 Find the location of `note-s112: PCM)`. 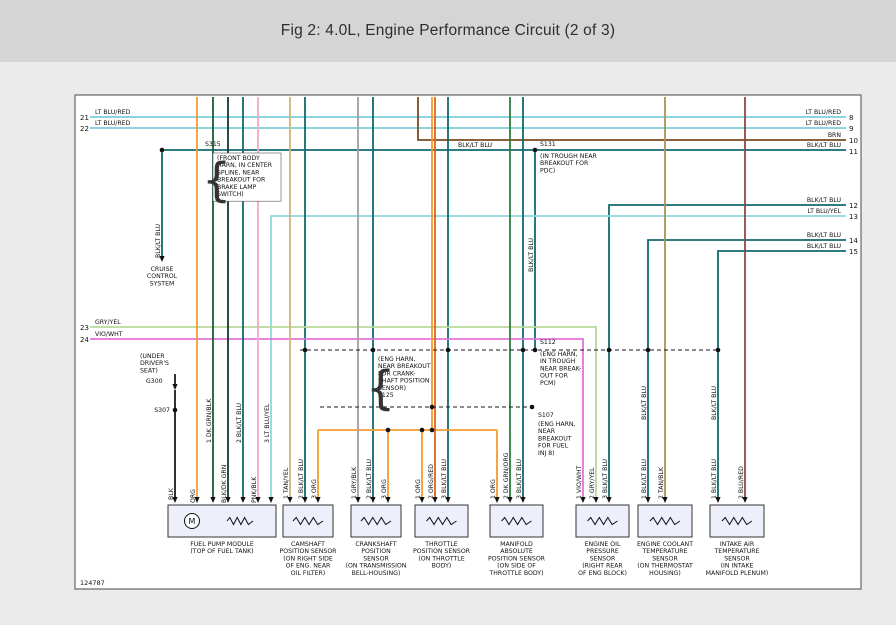

note-s112: PCM) is located at coordinates (548, 383).